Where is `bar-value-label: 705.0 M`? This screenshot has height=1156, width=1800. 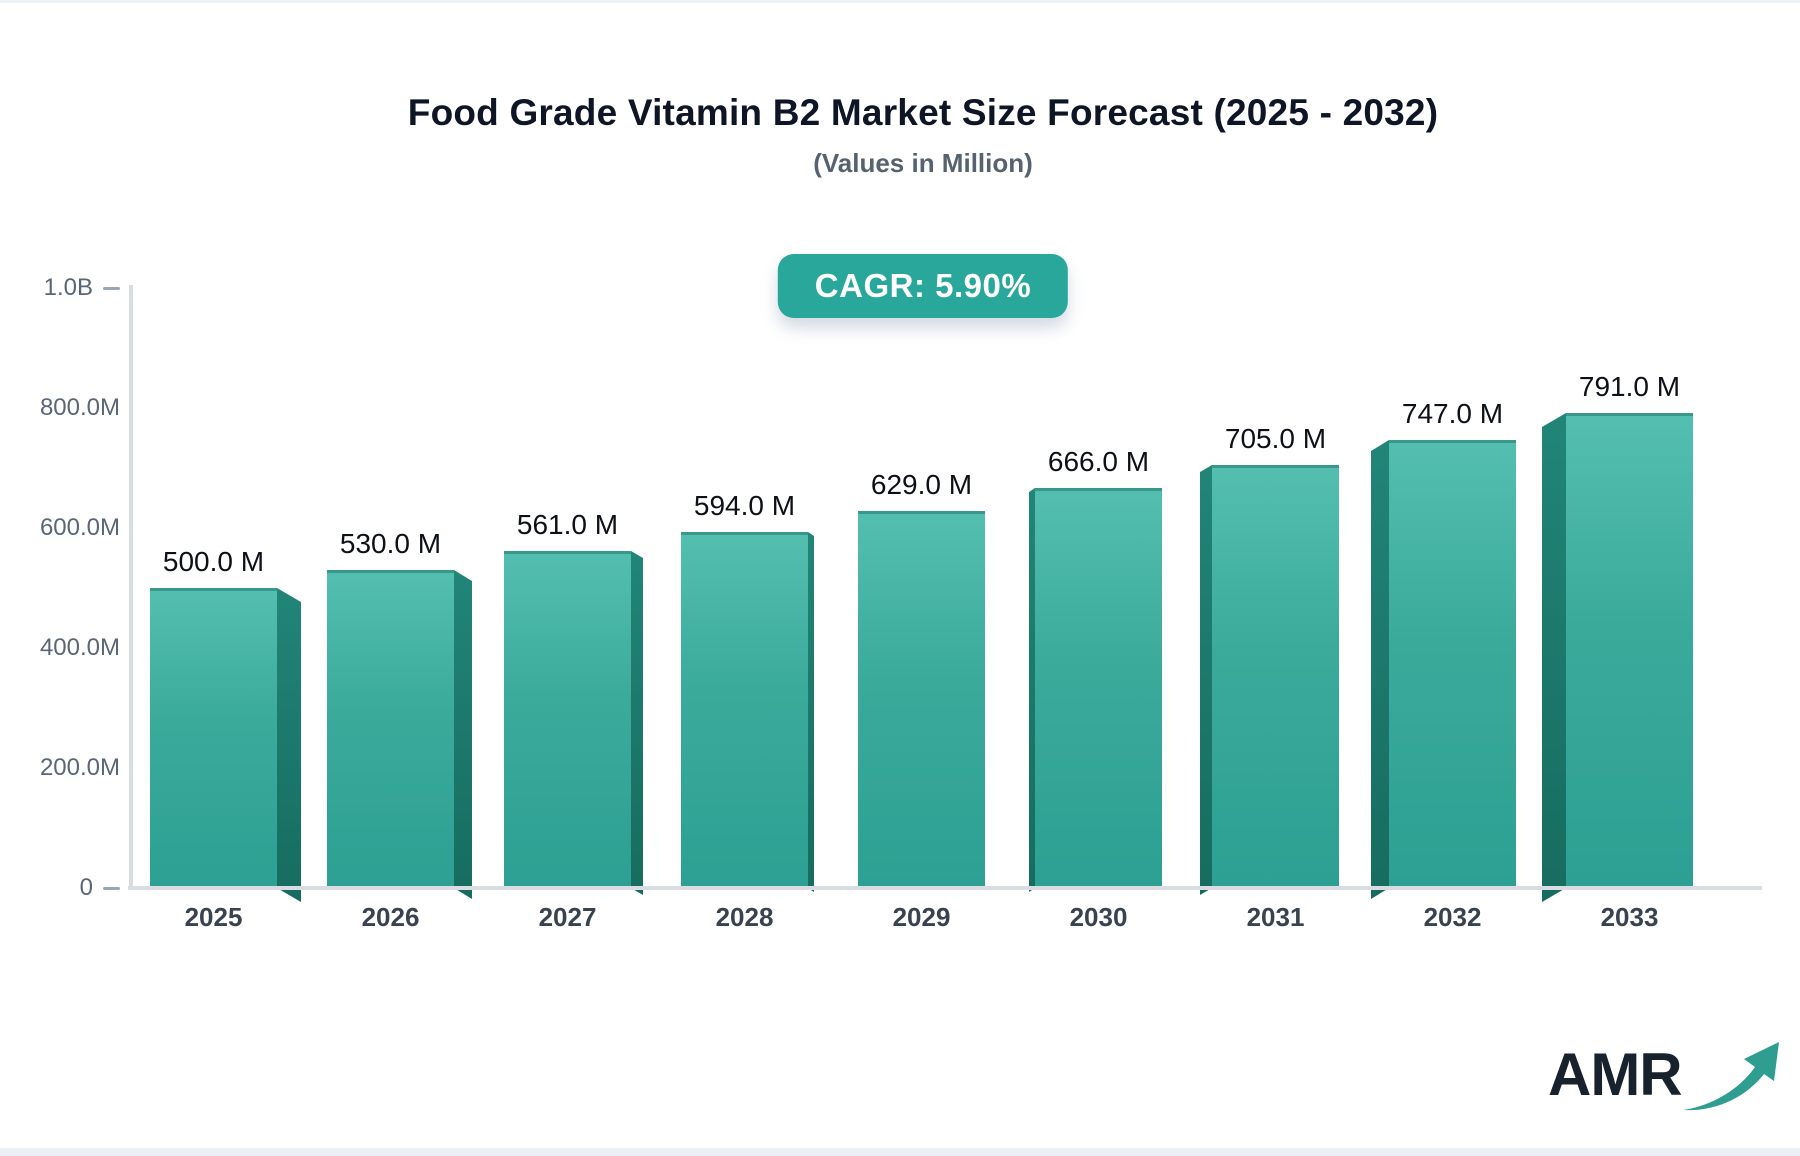
bar-value-label: 705.0 M is located at coordinates (1275, 438).